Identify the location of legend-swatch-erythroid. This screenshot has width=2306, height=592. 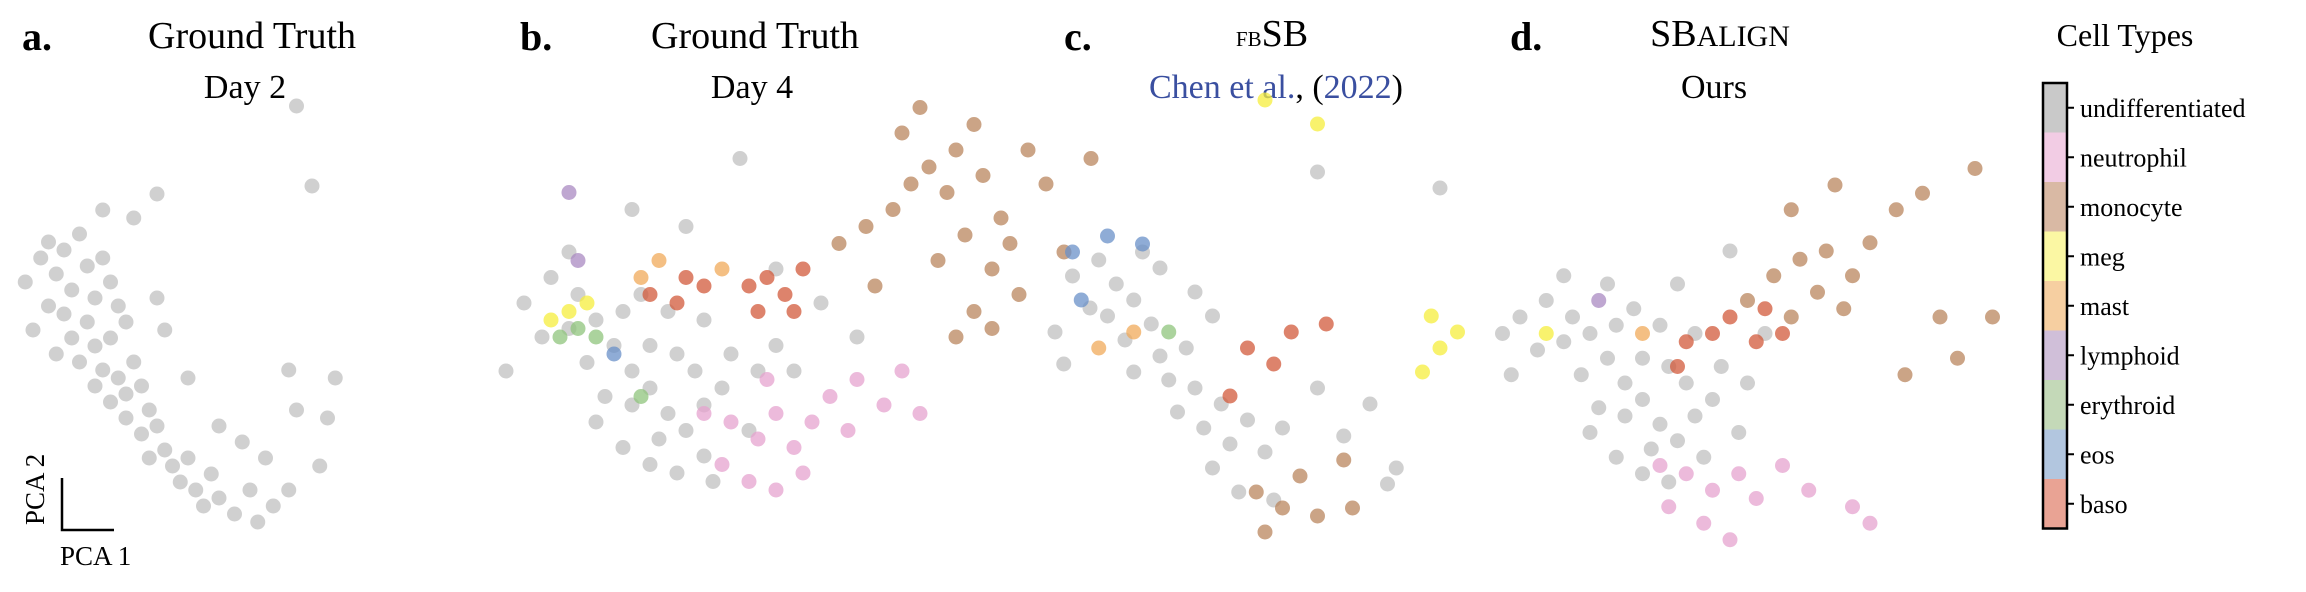
(2055, 405).